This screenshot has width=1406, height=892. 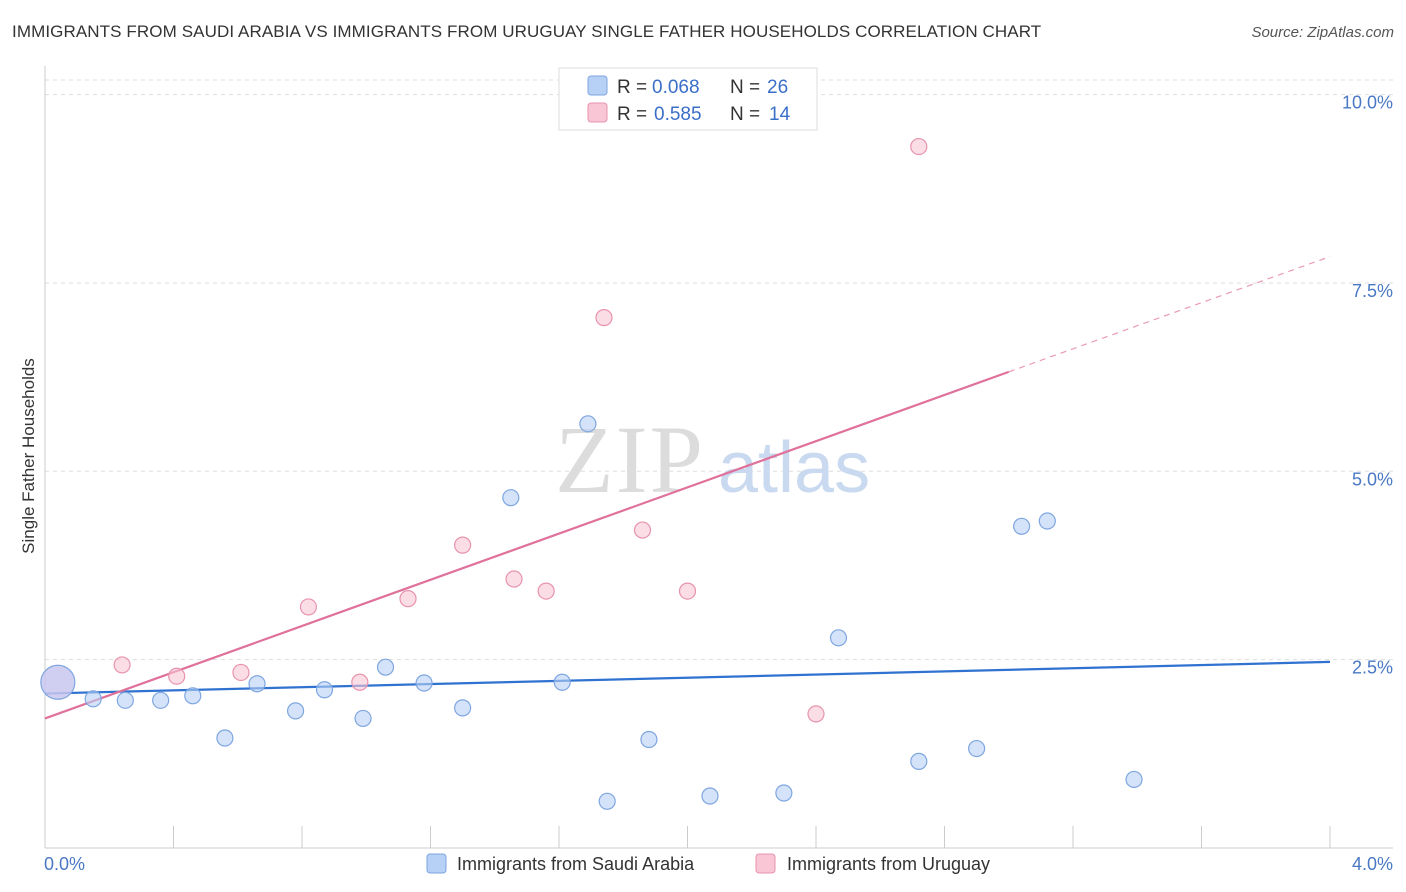 I want to click on legend-n-value: 26, so click(x=777, y=87).